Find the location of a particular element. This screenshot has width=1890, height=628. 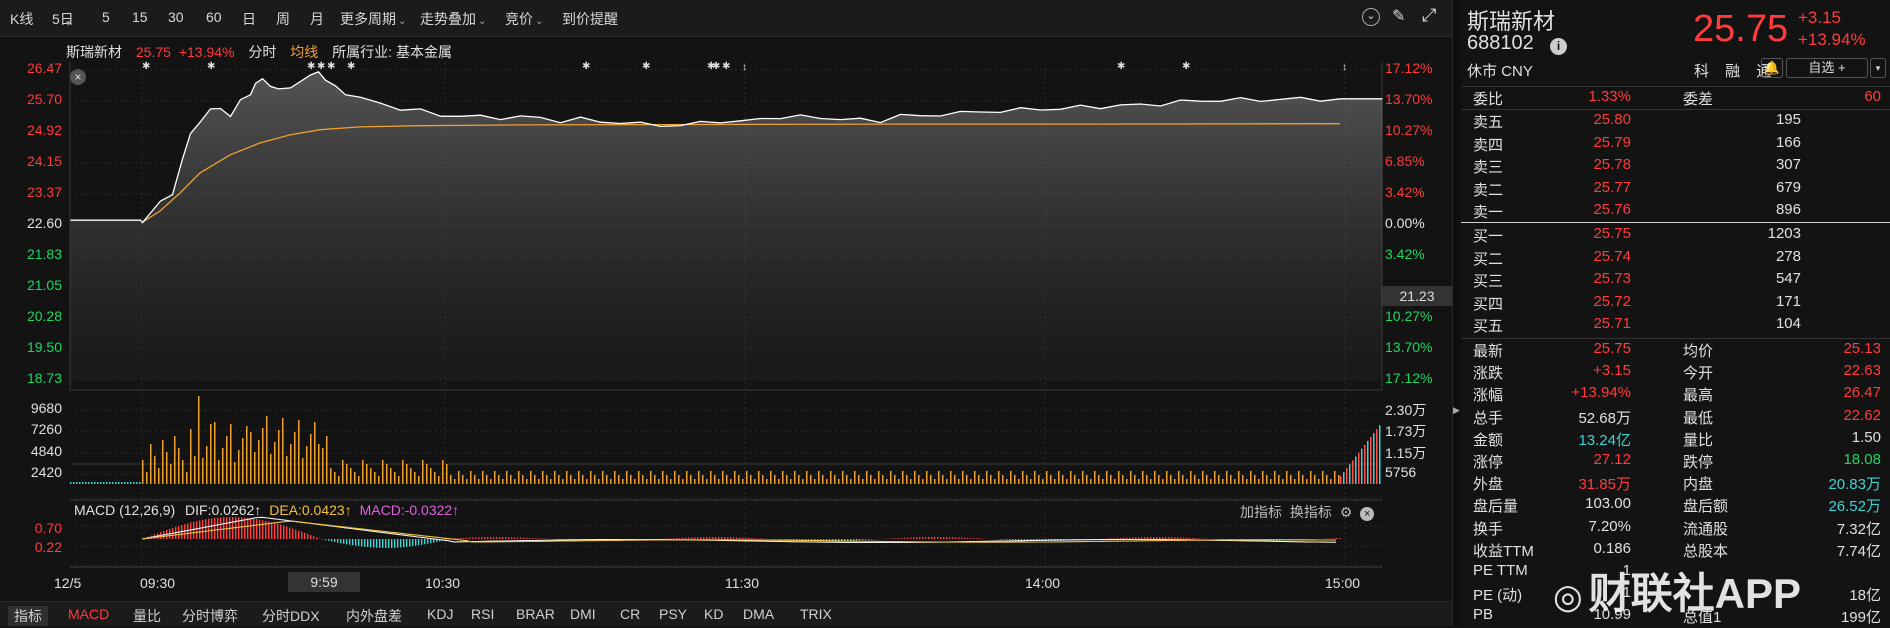

gear-icon: ⚙ is located at coordinates (1346, 512).